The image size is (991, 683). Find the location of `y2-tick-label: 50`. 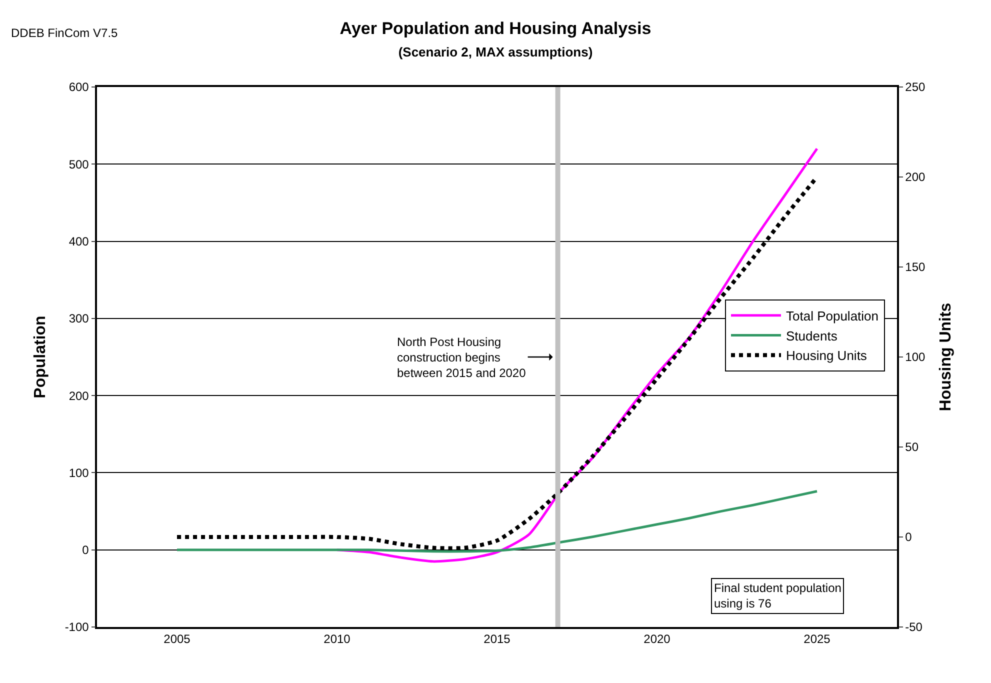

y2-tick-label: 50 is located at coordinates (912, 447).